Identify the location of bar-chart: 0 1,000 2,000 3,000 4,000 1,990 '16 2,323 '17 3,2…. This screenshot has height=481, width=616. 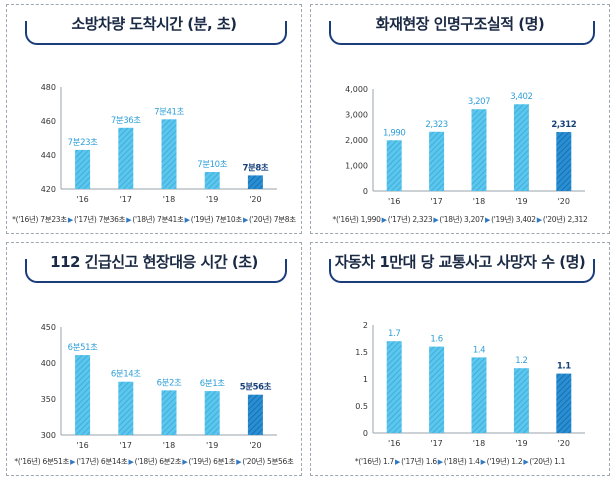
(465, 145).